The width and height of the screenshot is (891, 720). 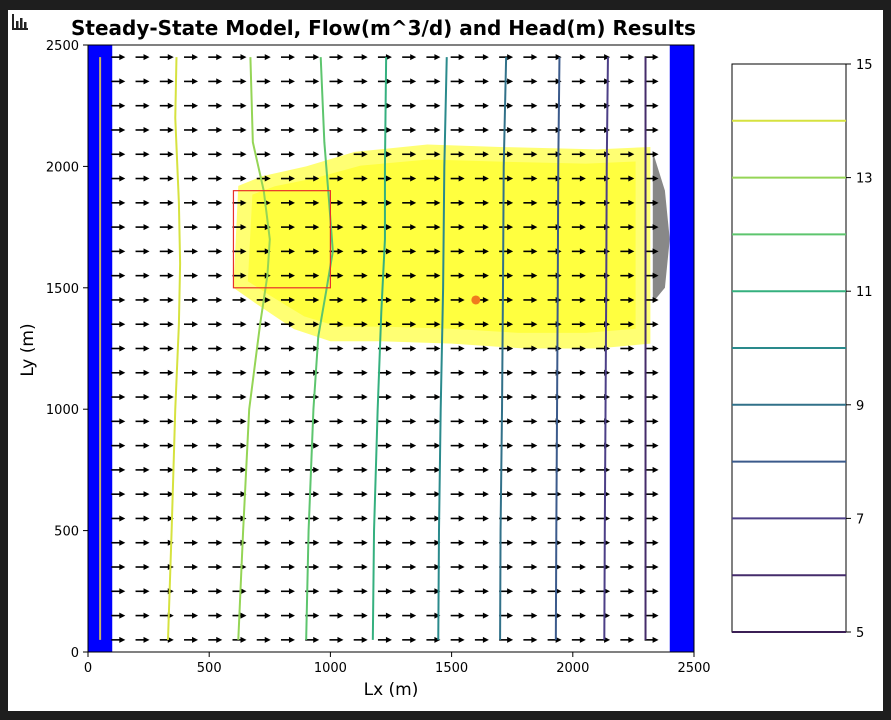 I want to click on colorbar-tick-label: 5, so click(x=860, y=633).